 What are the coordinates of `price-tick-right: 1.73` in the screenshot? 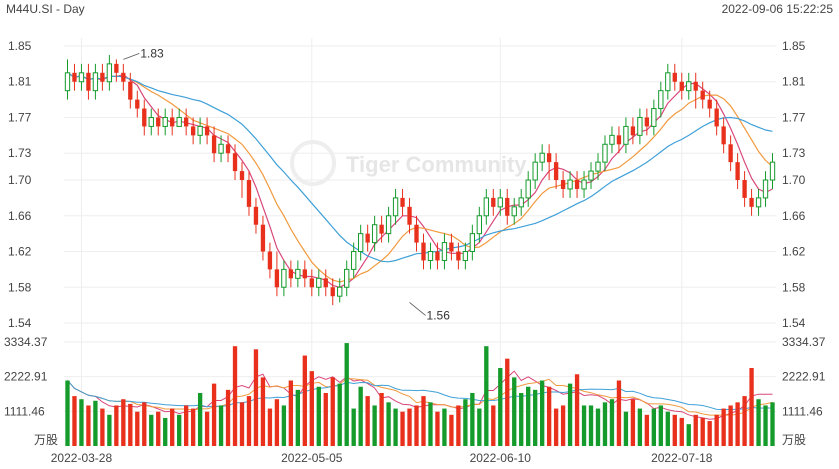 It's located at (794, 153).